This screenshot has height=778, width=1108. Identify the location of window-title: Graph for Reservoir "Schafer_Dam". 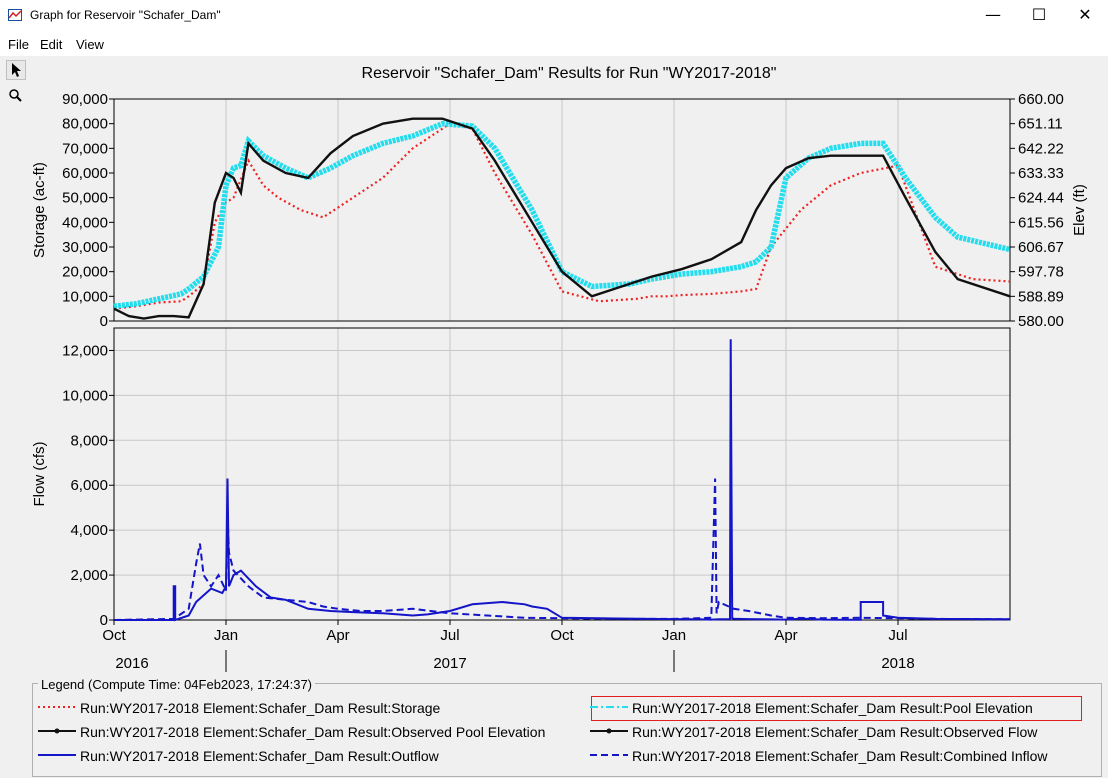
(125, 15).